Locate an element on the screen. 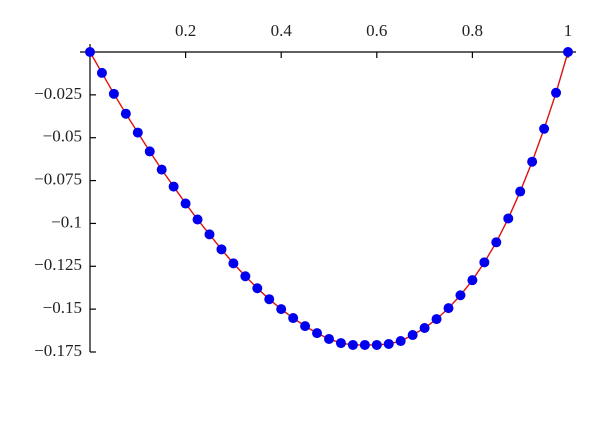  x-tick-label: 1 is located at coordinates (568, 30).